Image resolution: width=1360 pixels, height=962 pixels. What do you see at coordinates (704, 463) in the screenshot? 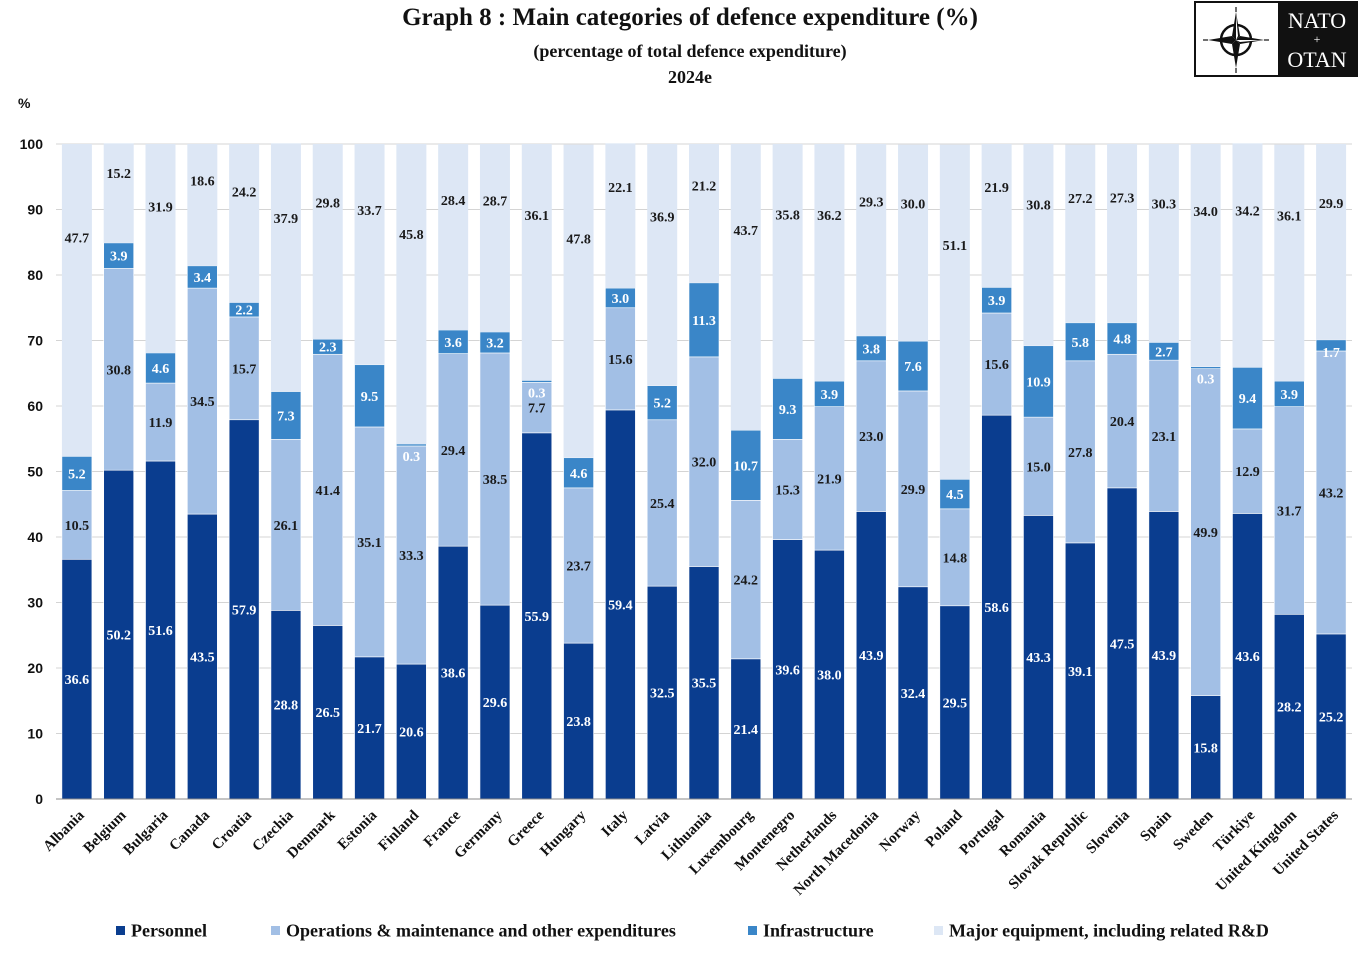
I see `value-label-operations-lithuania: 32.0` at bounding box center [704, 463].